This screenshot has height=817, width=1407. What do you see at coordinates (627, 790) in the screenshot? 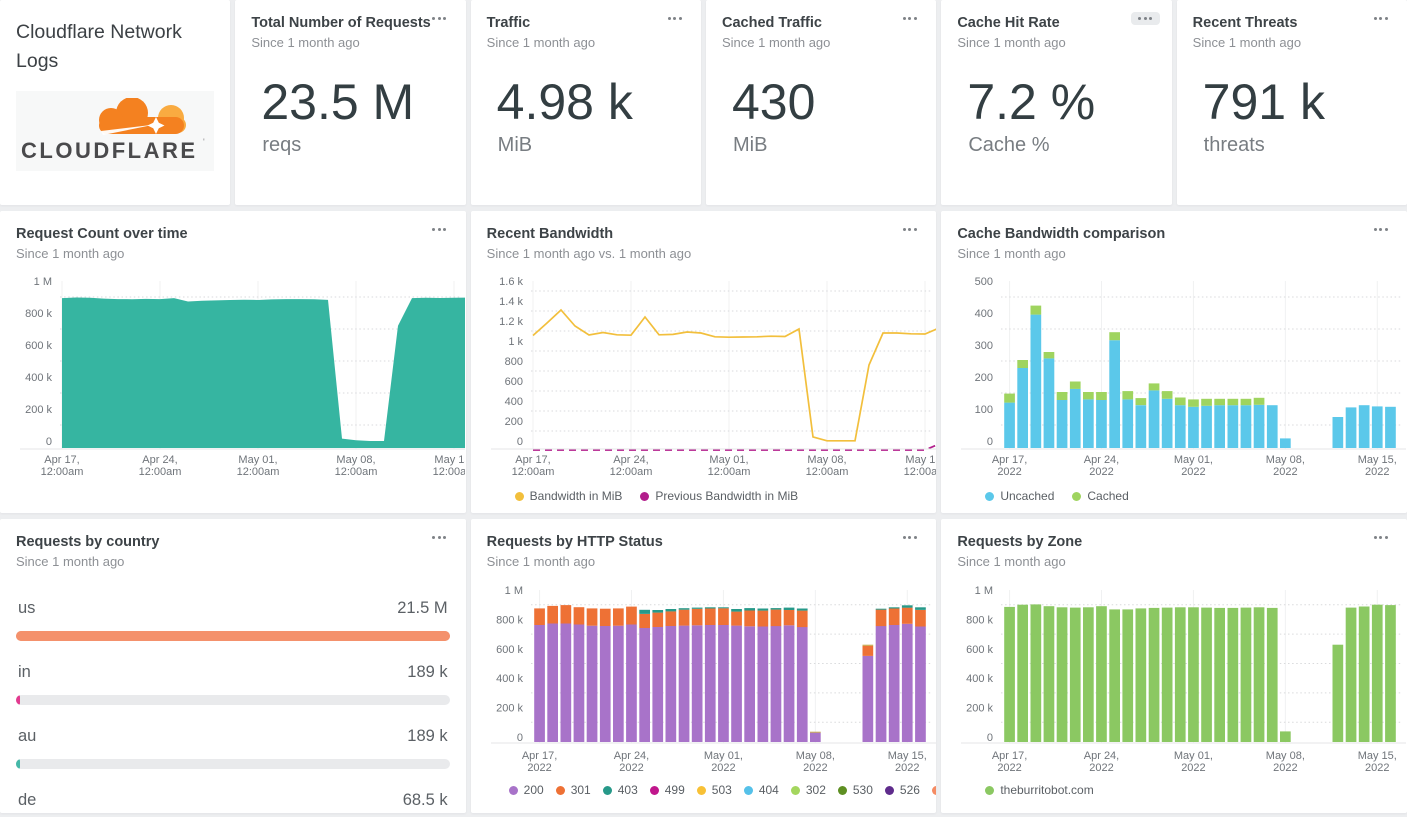
I see `legend-label: 403` at bounding box center [627, 790].